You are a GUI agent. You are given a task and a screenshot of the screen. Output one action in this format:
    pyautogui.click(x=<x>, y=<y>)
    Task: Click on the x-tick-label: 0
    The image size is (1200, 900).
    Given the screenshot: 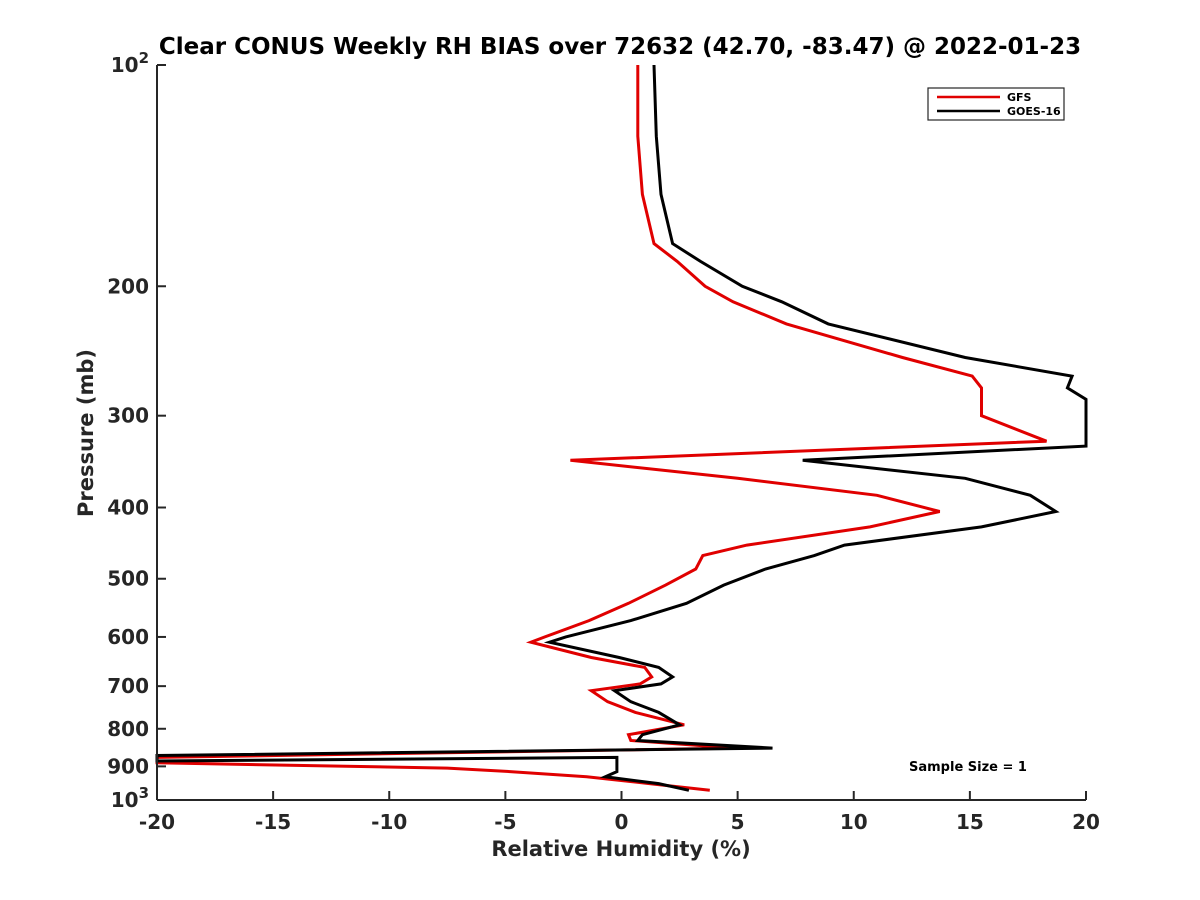 What is the action you would take?
    pyautogui.click(x=622, y=822)
    